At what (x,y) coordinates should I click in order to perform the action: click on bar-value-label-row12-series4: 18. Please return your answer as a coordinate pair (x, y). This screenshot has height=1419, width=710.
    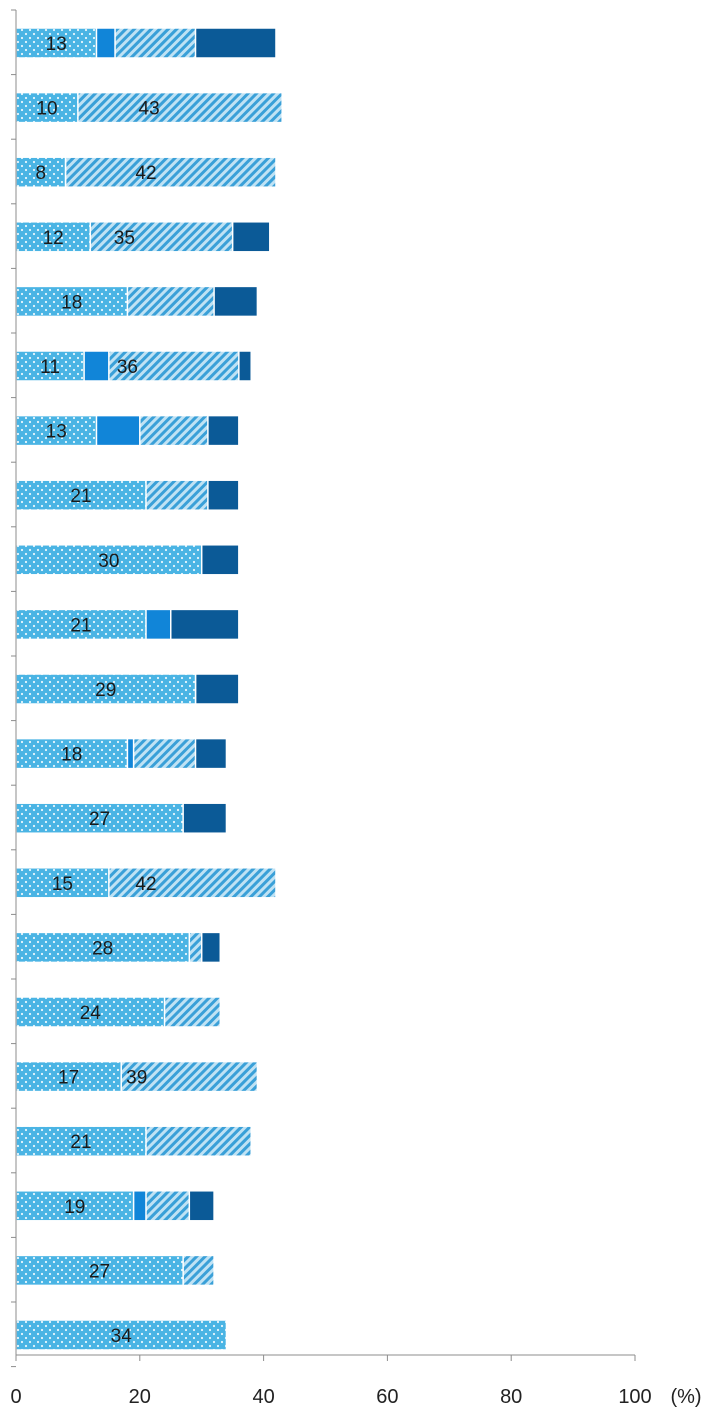
    Looking at the image, I should click on (71, 755).